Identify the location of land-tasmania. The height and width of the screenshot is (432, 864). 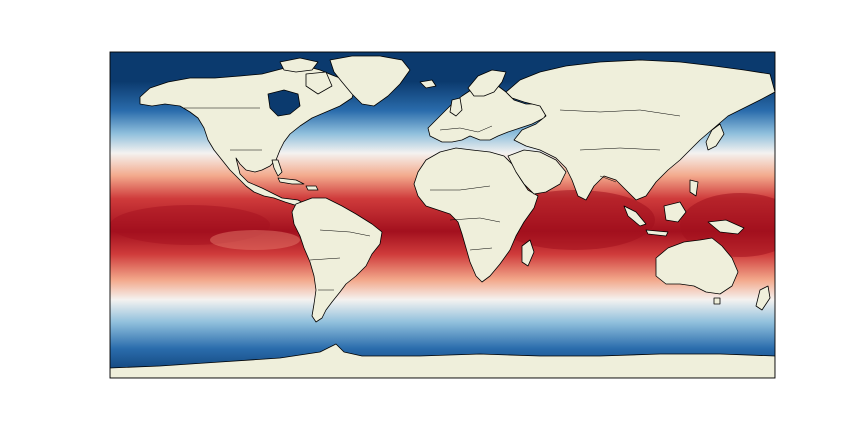
(717, 301).